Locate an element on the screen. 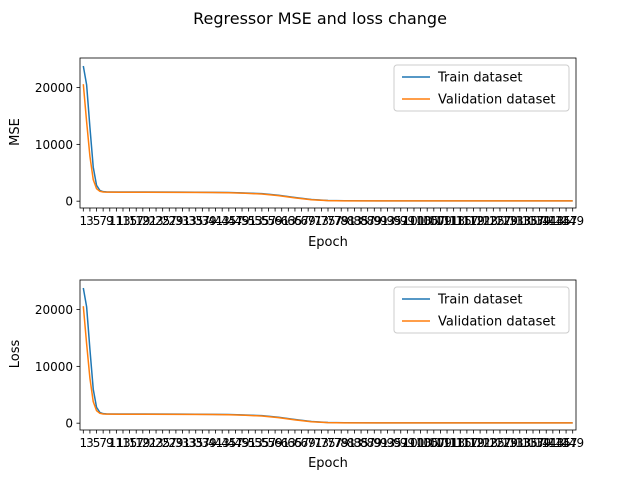  x-tick-label: 13 is located at coordinates (122, 221).